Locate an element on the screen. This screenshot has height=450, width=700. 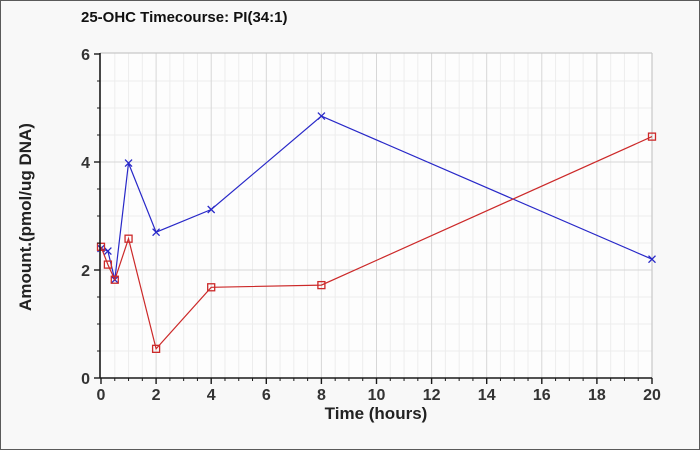
x-tick-label: 4 is located at coordinates (211, 395).